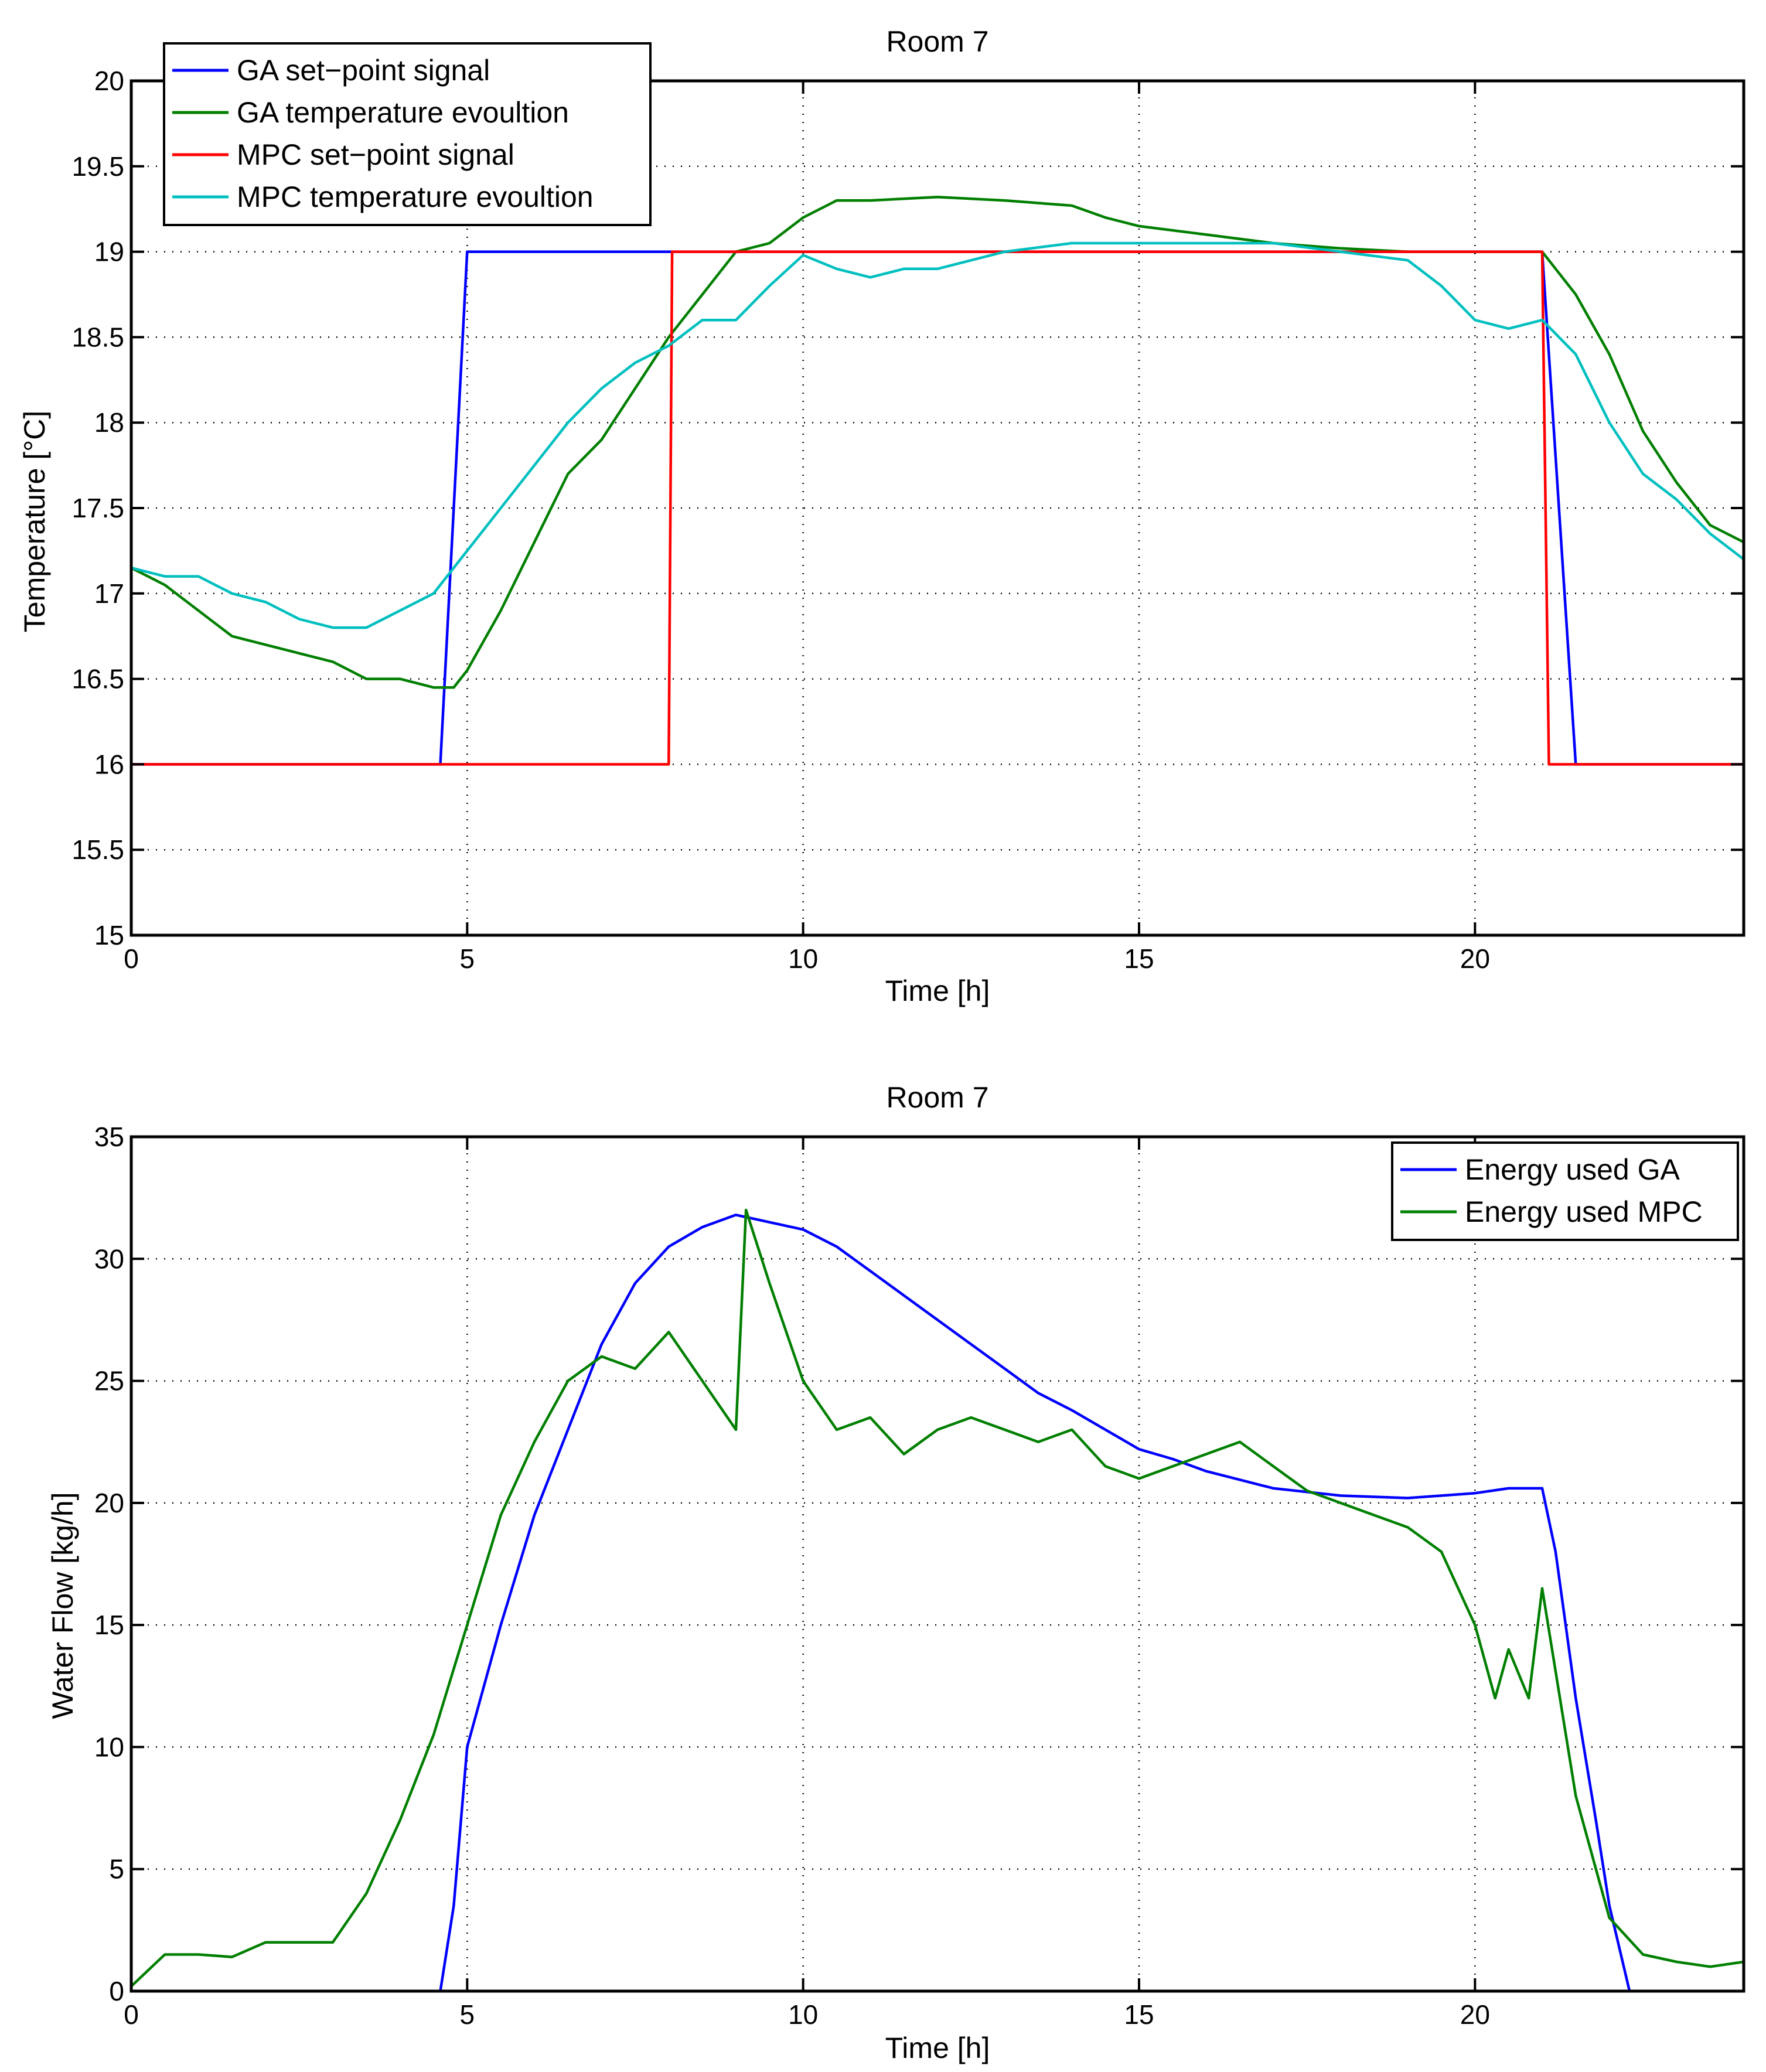 The image size is (1766, 2072). I want to click on legend-label: GA set−point signal, so click(363, 70).